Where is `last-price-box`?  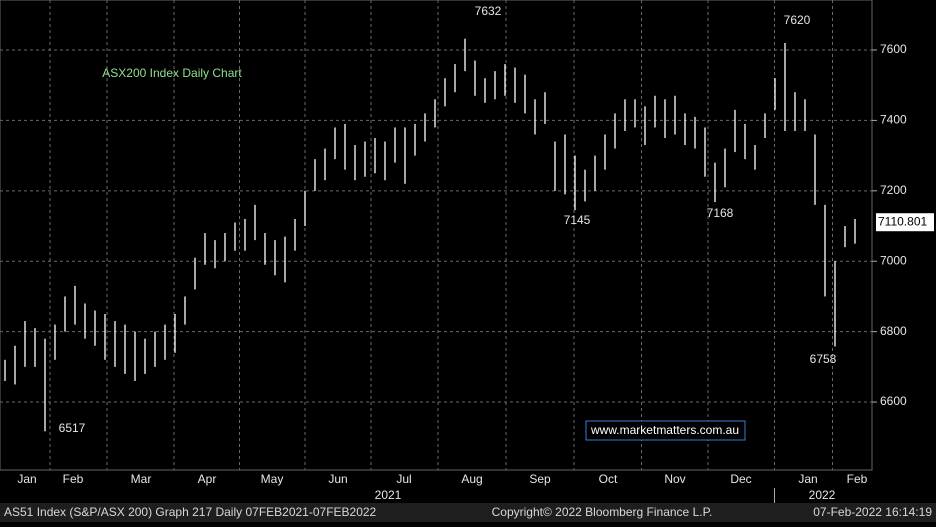
last-price-box is located at coordinates (905, 222).